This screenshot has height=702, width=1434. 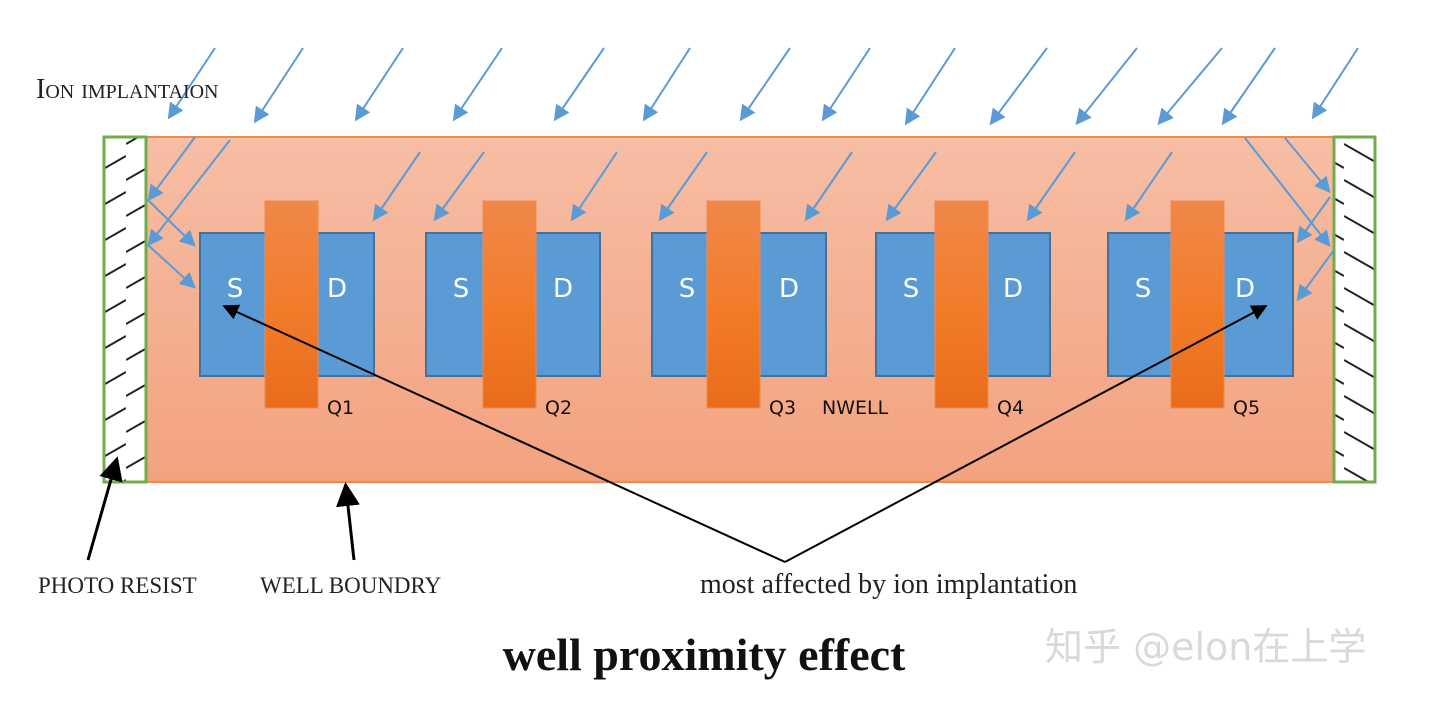 I want to click on transistor-label: Q2, so click(x=558, y=408).